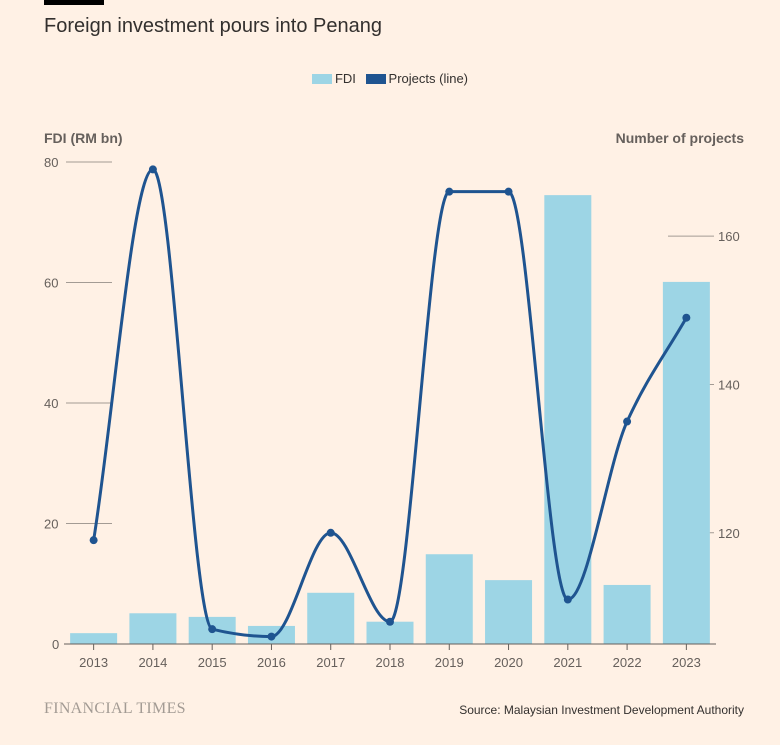  Describe the element at coordinates (729, 384) in the screenshot. I see `right-tick-label: 140` at that location.